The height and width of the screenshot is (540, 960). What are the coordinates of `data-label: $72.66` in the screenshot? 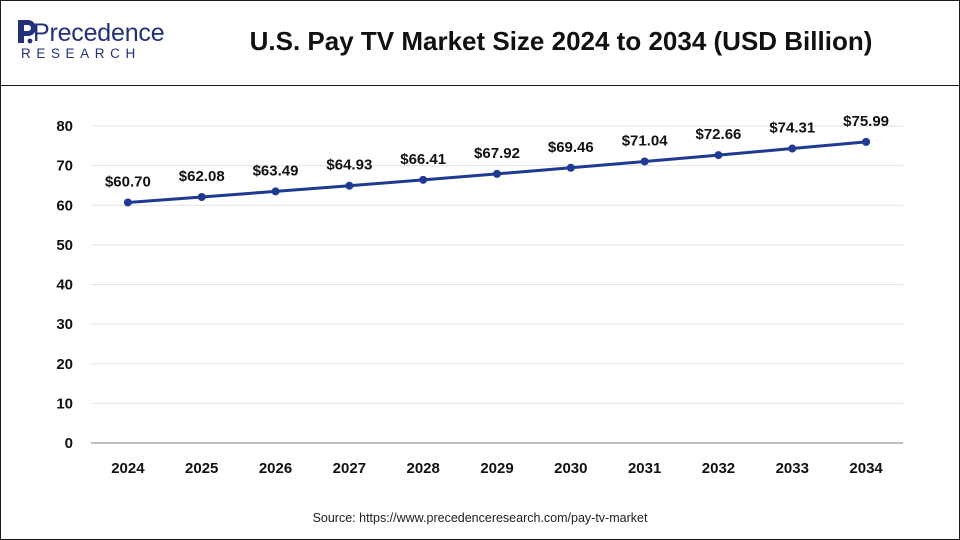 It's located at (719, 134).